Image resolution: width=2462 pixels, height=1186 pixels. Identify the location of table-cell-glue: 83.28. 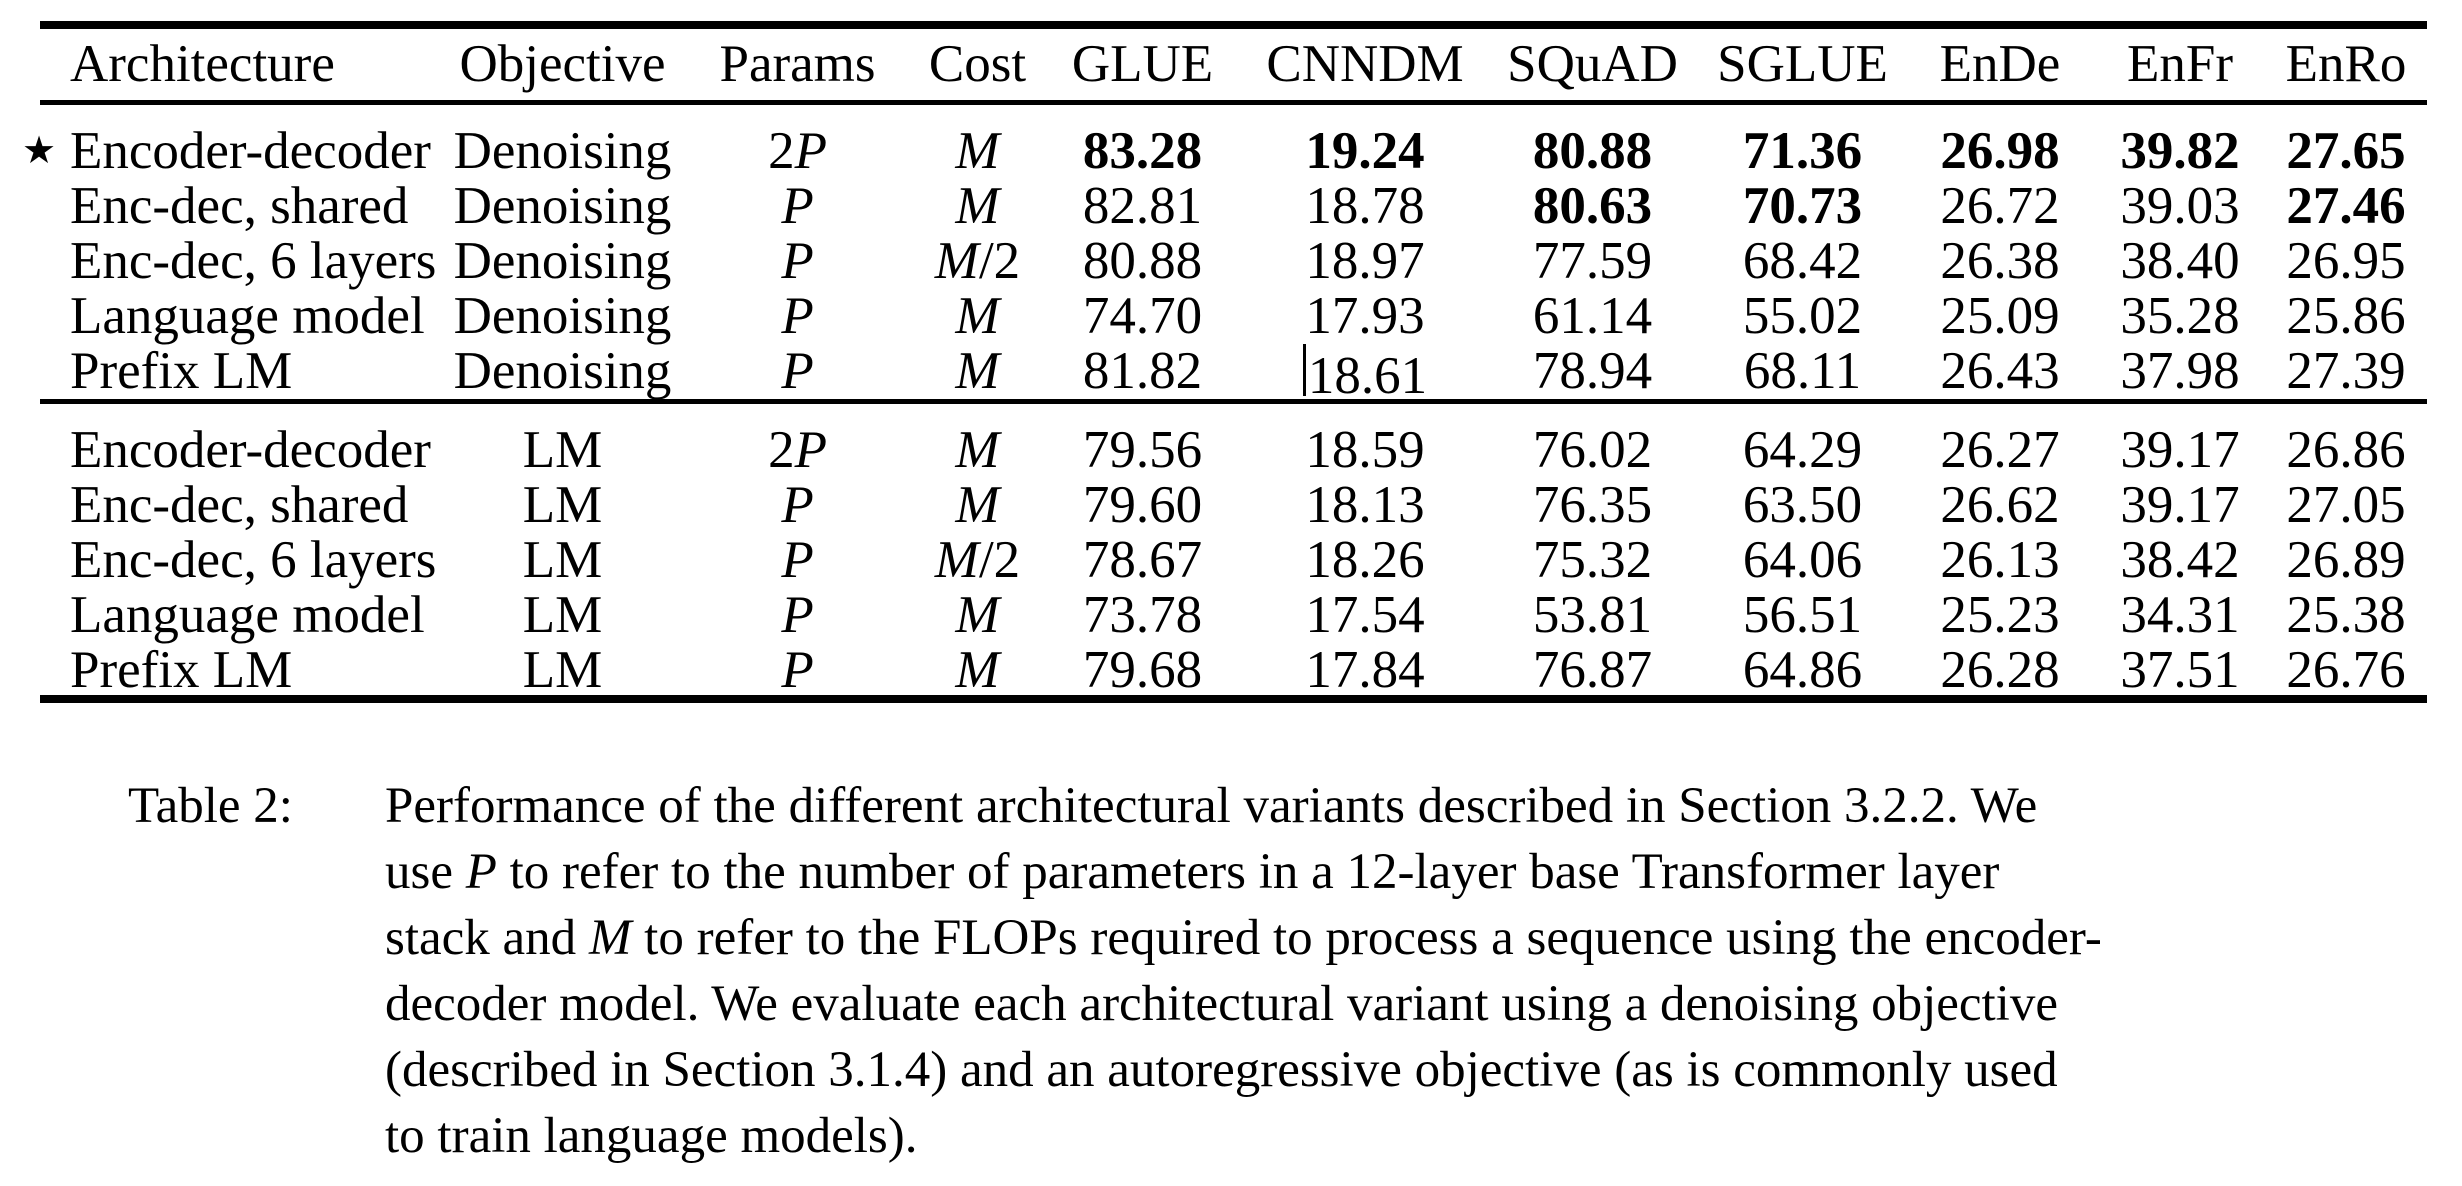
(1142, 151).